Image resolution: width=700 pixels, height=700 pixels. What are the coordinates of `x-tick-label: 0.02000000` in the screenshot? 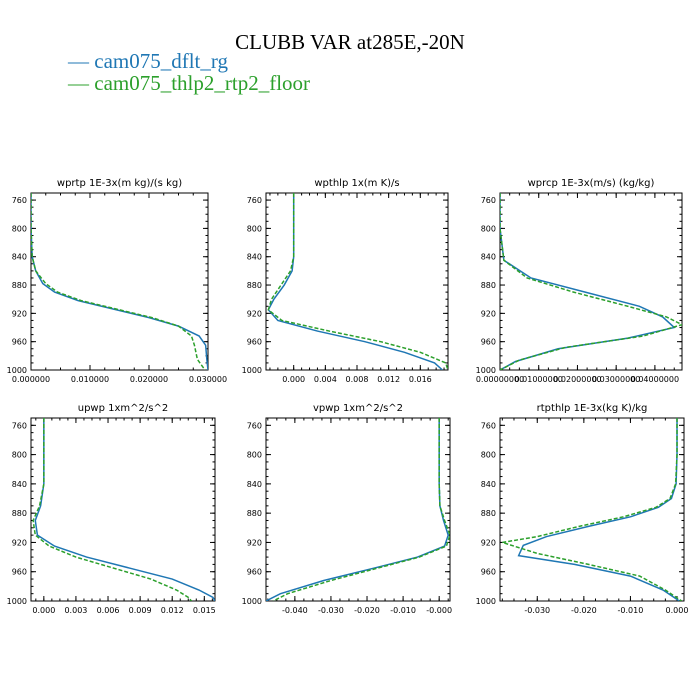 It's located at (577, 379).